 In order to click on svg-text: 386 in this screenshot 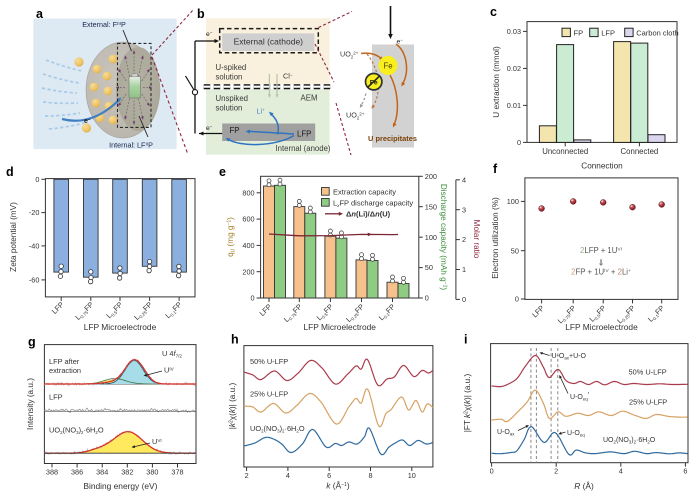, I will do `click(77, 472)`.